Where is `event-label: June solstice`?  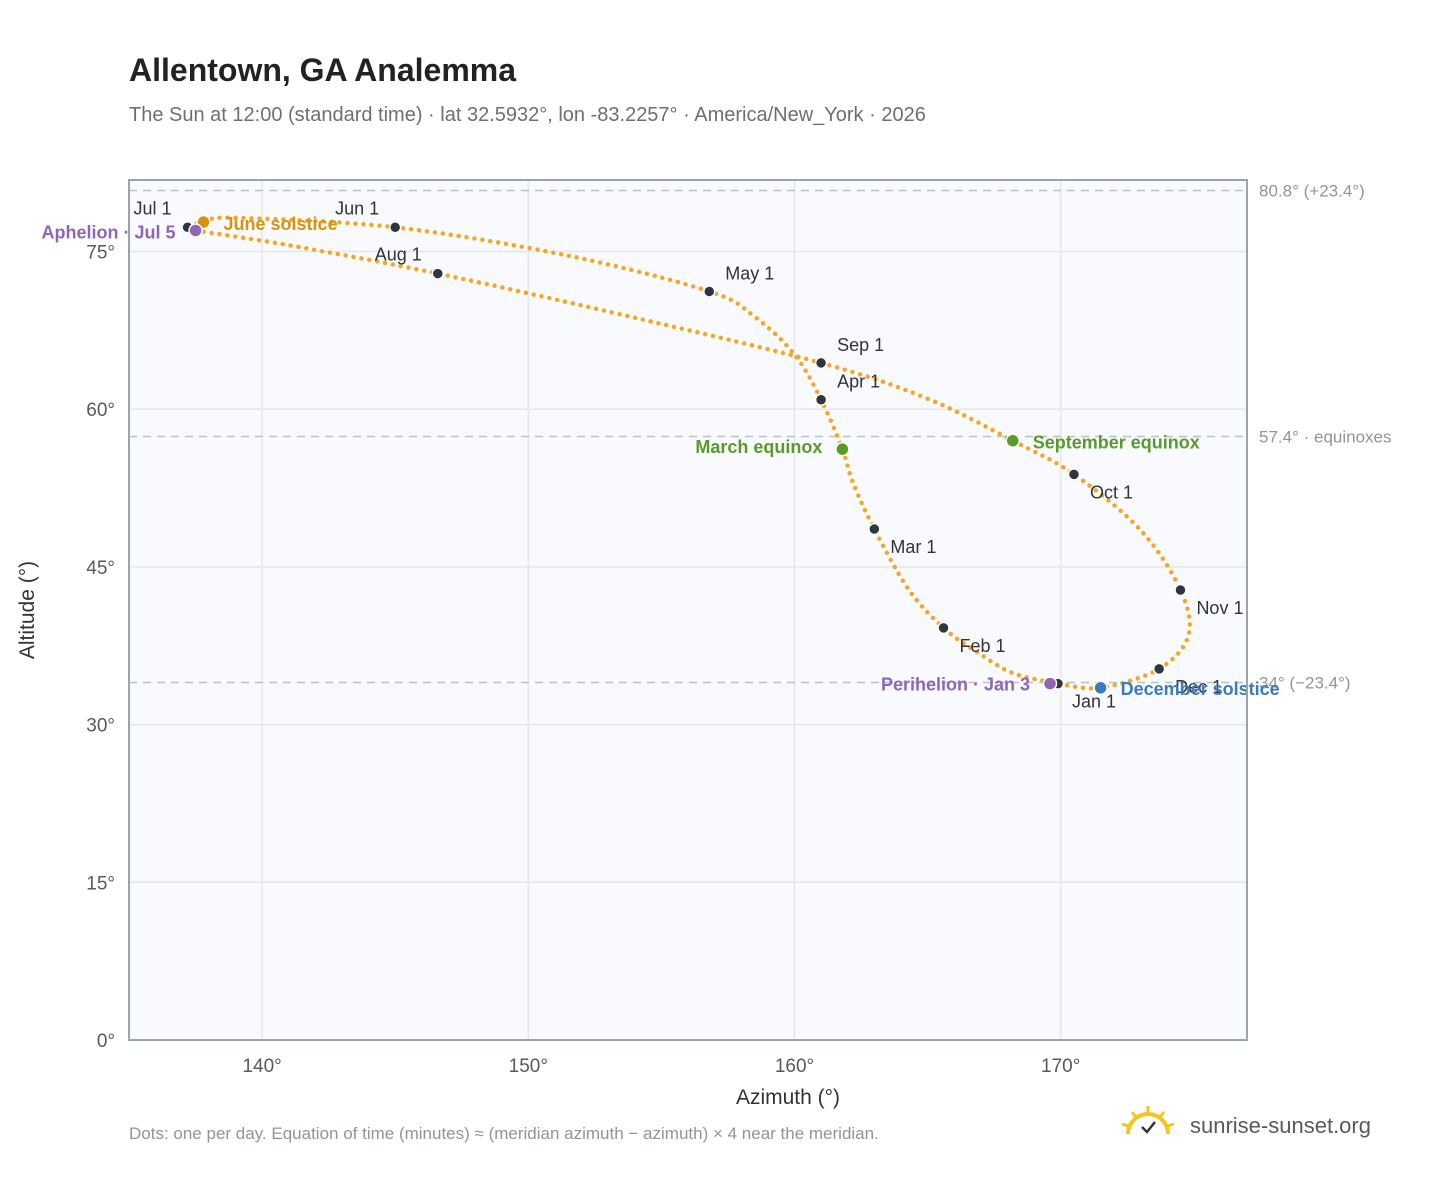
event-label: June solstice is located at coordinates (281, 224).